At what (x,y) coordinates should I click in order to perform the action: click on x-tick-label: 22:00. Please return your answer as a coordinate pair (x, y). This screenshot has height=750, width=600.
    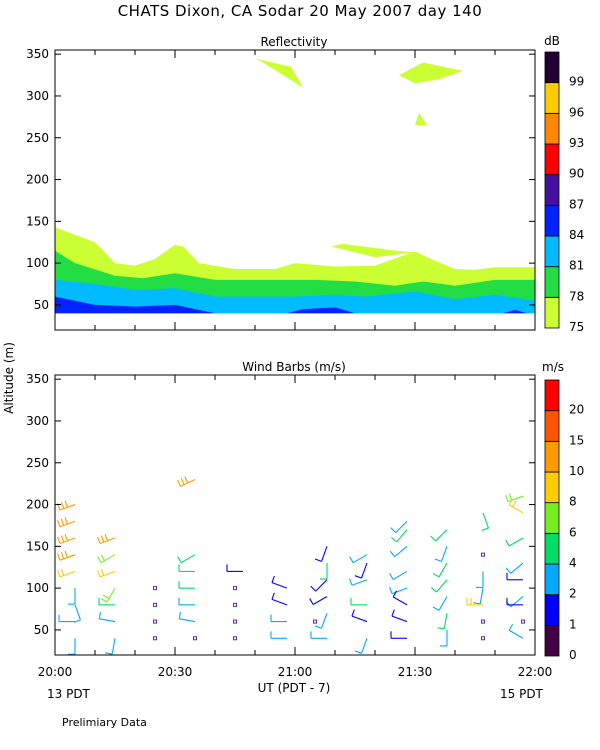
    Looking at the image, I should click on (535, 672).